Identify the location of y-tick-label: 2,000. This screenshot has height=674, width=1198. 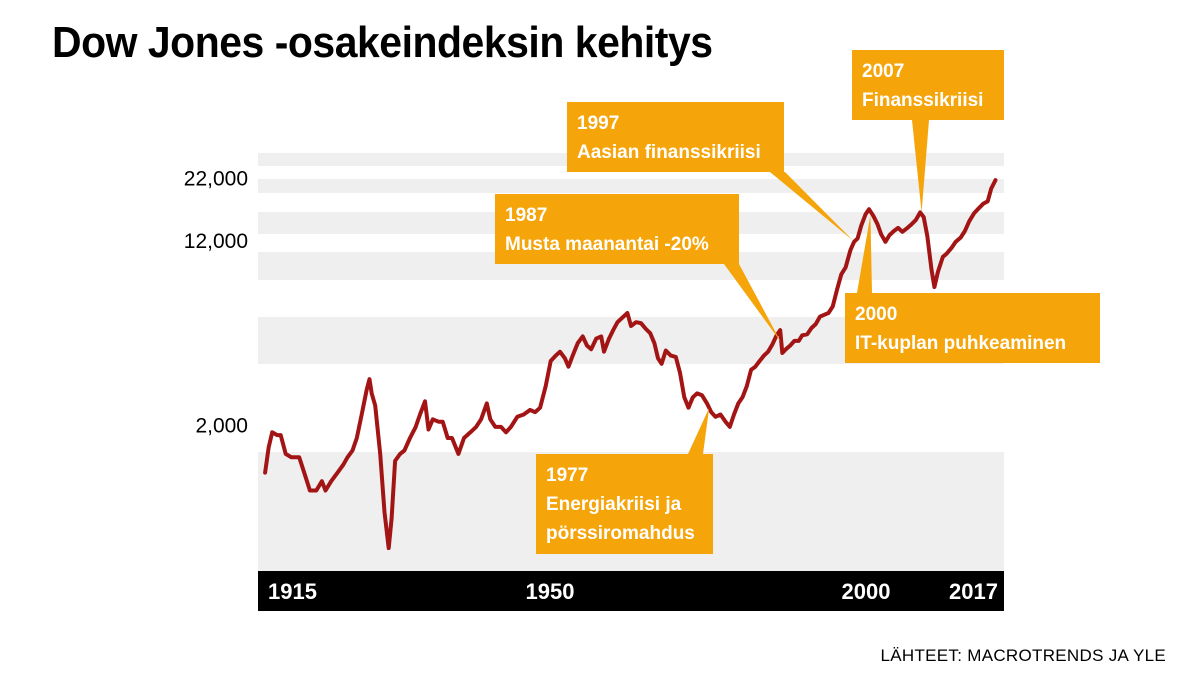
(221, 425).